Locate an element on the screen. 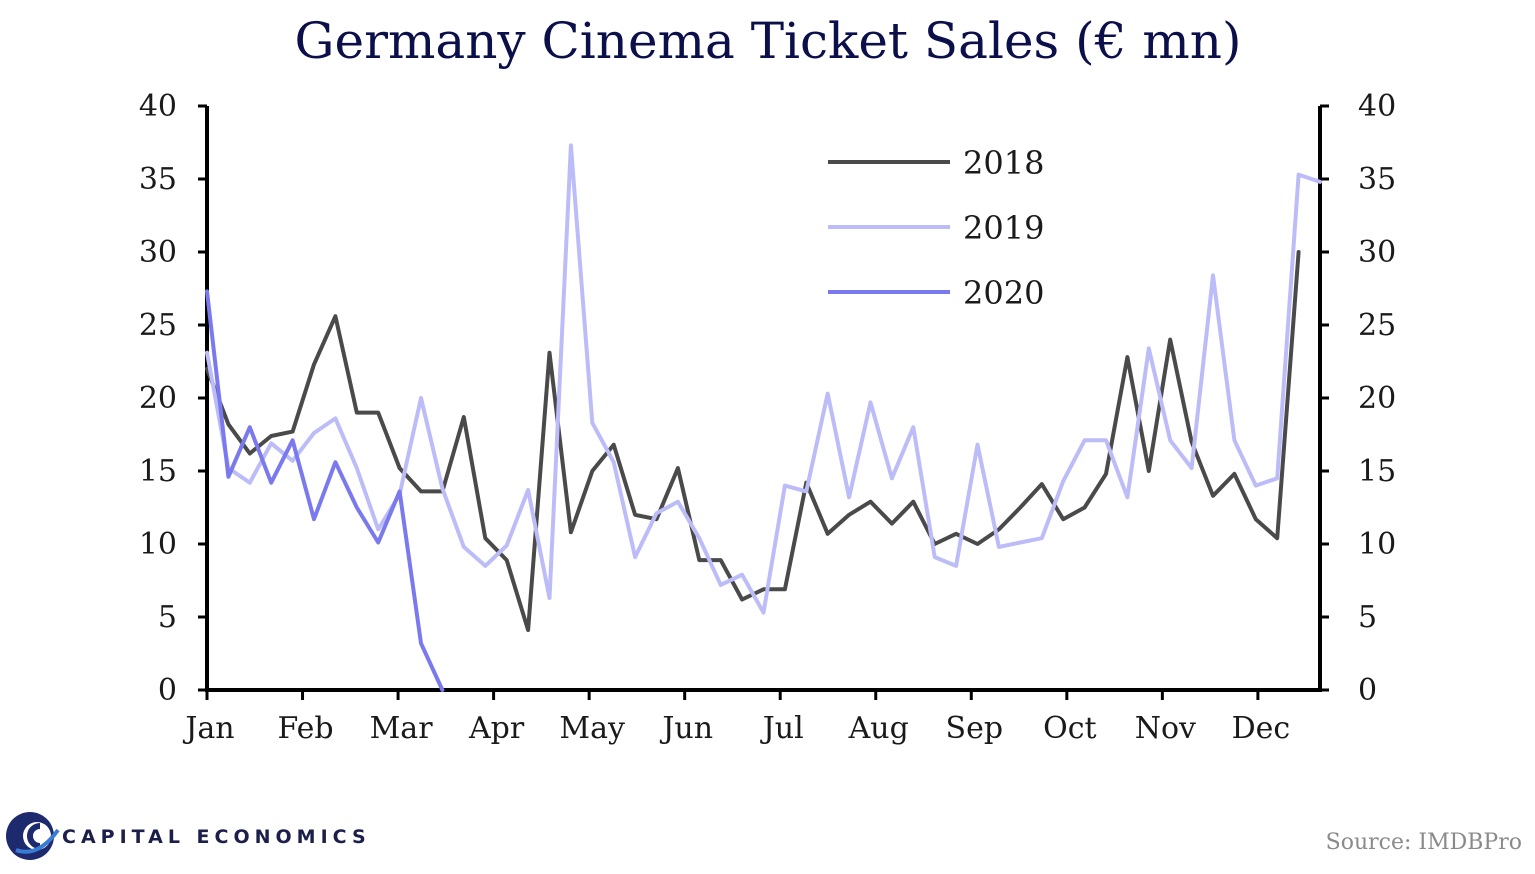  y-tick-label-right: 0 is located at coordinates (1367, 690).